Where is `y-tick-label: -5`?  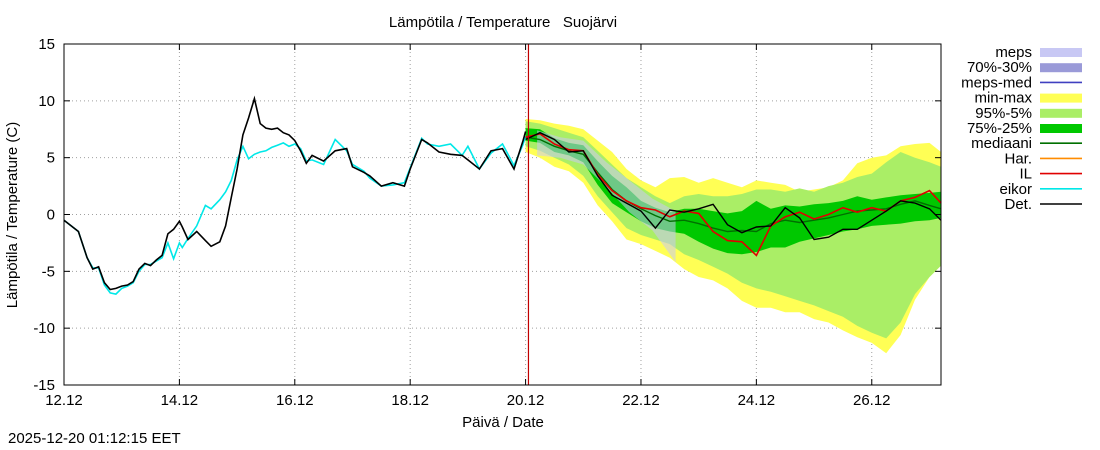 y-tick-label: -5 is located at coordinates (48, 271).